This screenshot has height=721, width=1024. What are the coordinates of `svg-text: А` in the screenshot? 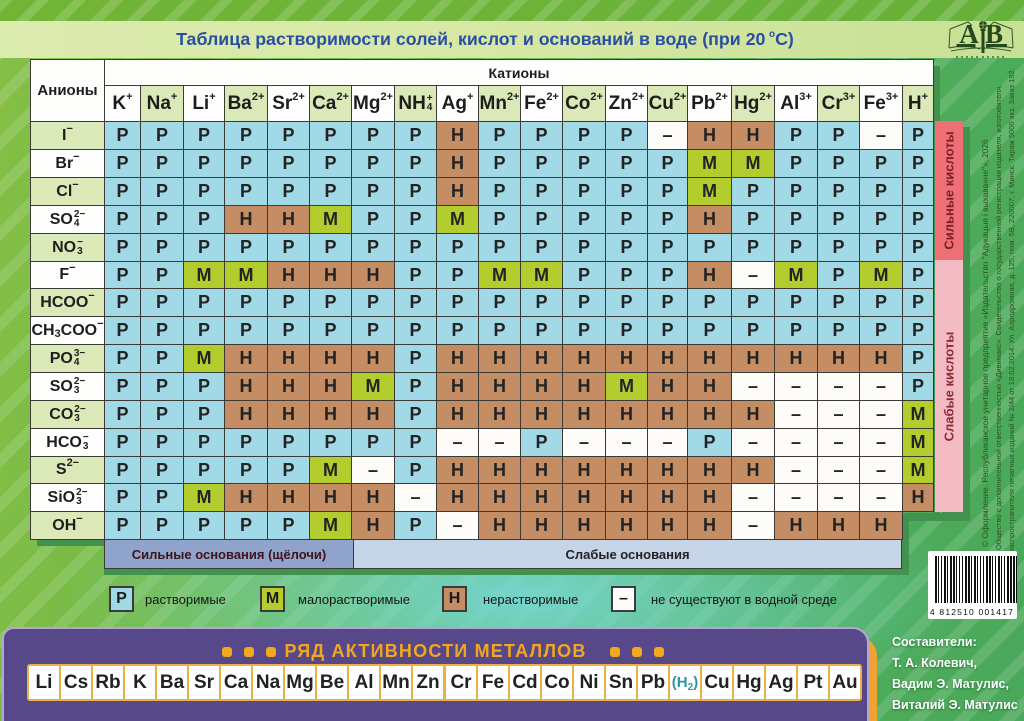 It's located at (969, 34).